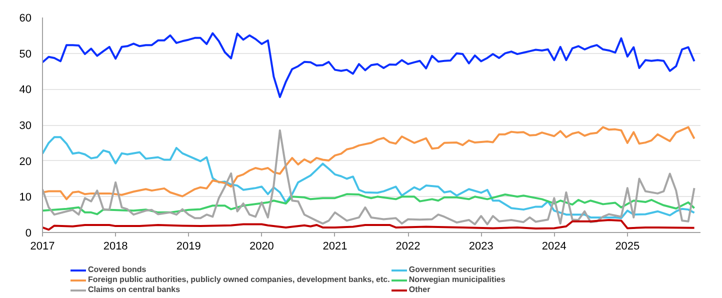 Image resolution: width=722 pixels, height=298 pixels. I want to click on x-tick-label: 2017, so click(42, 246).